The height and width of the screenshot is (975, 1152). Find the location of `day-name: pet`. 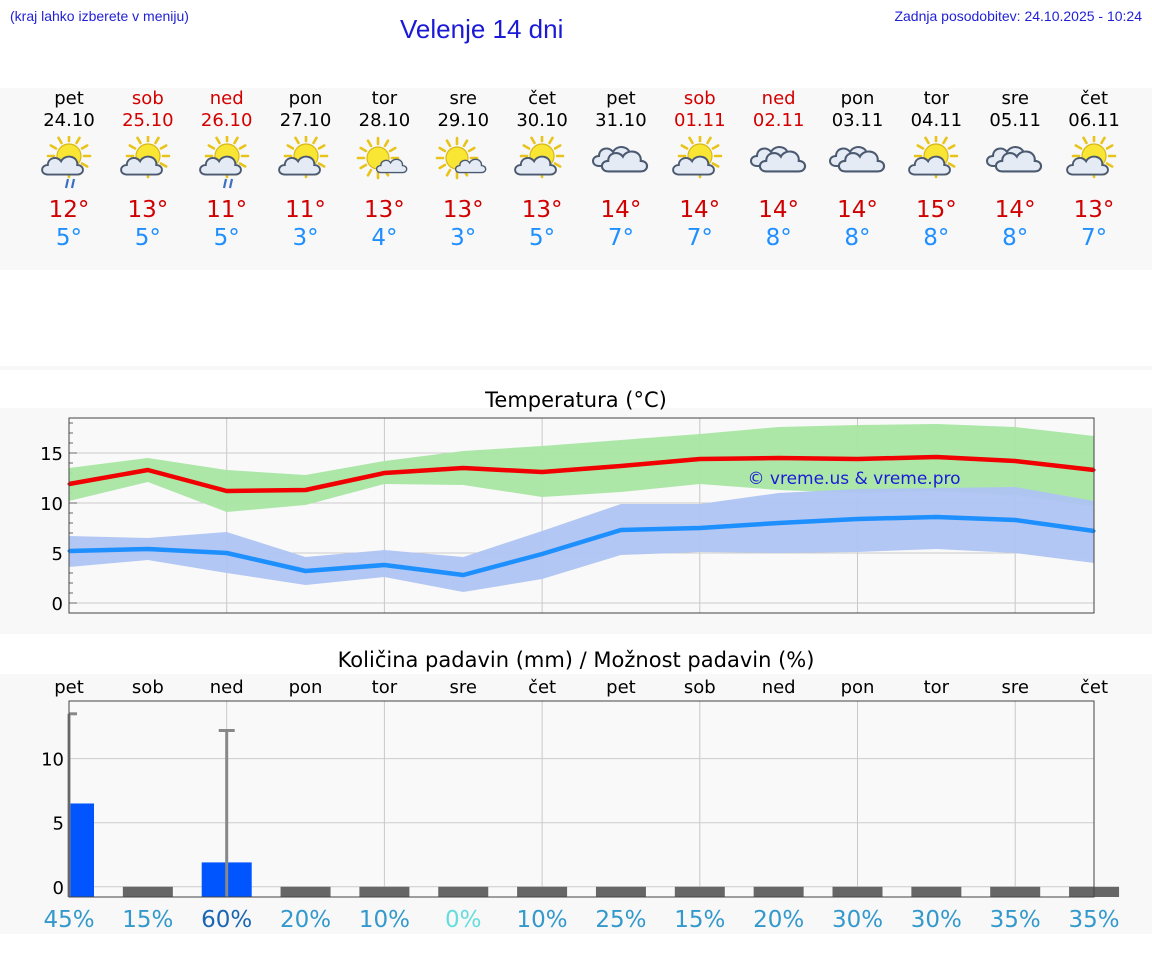

day-name: pet is located at coordinates (69, 98).